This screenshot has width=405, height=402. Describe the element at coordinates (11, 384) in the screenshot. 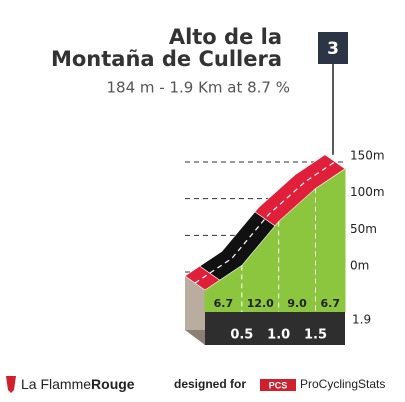

I see `logo-icon` at that location.